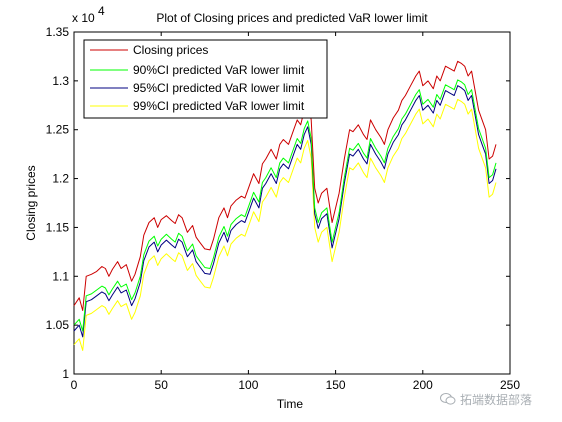 Image resolution: width=562 pixels, height=422 pixels. I want to click on legend-label-closing: Closing prices, so click(170, 50).